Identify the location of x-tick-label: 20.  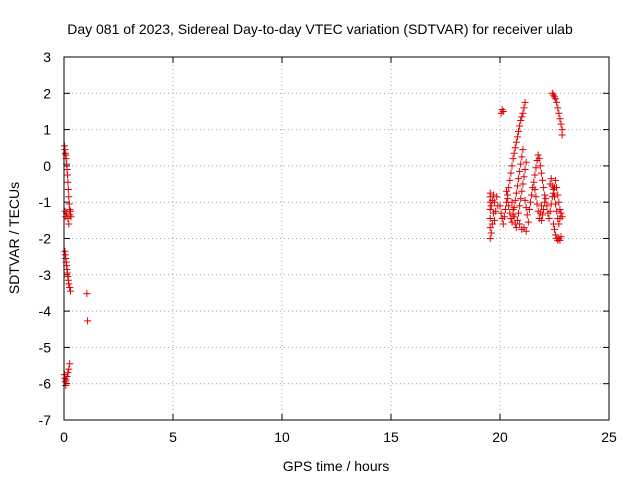
(500, 437).